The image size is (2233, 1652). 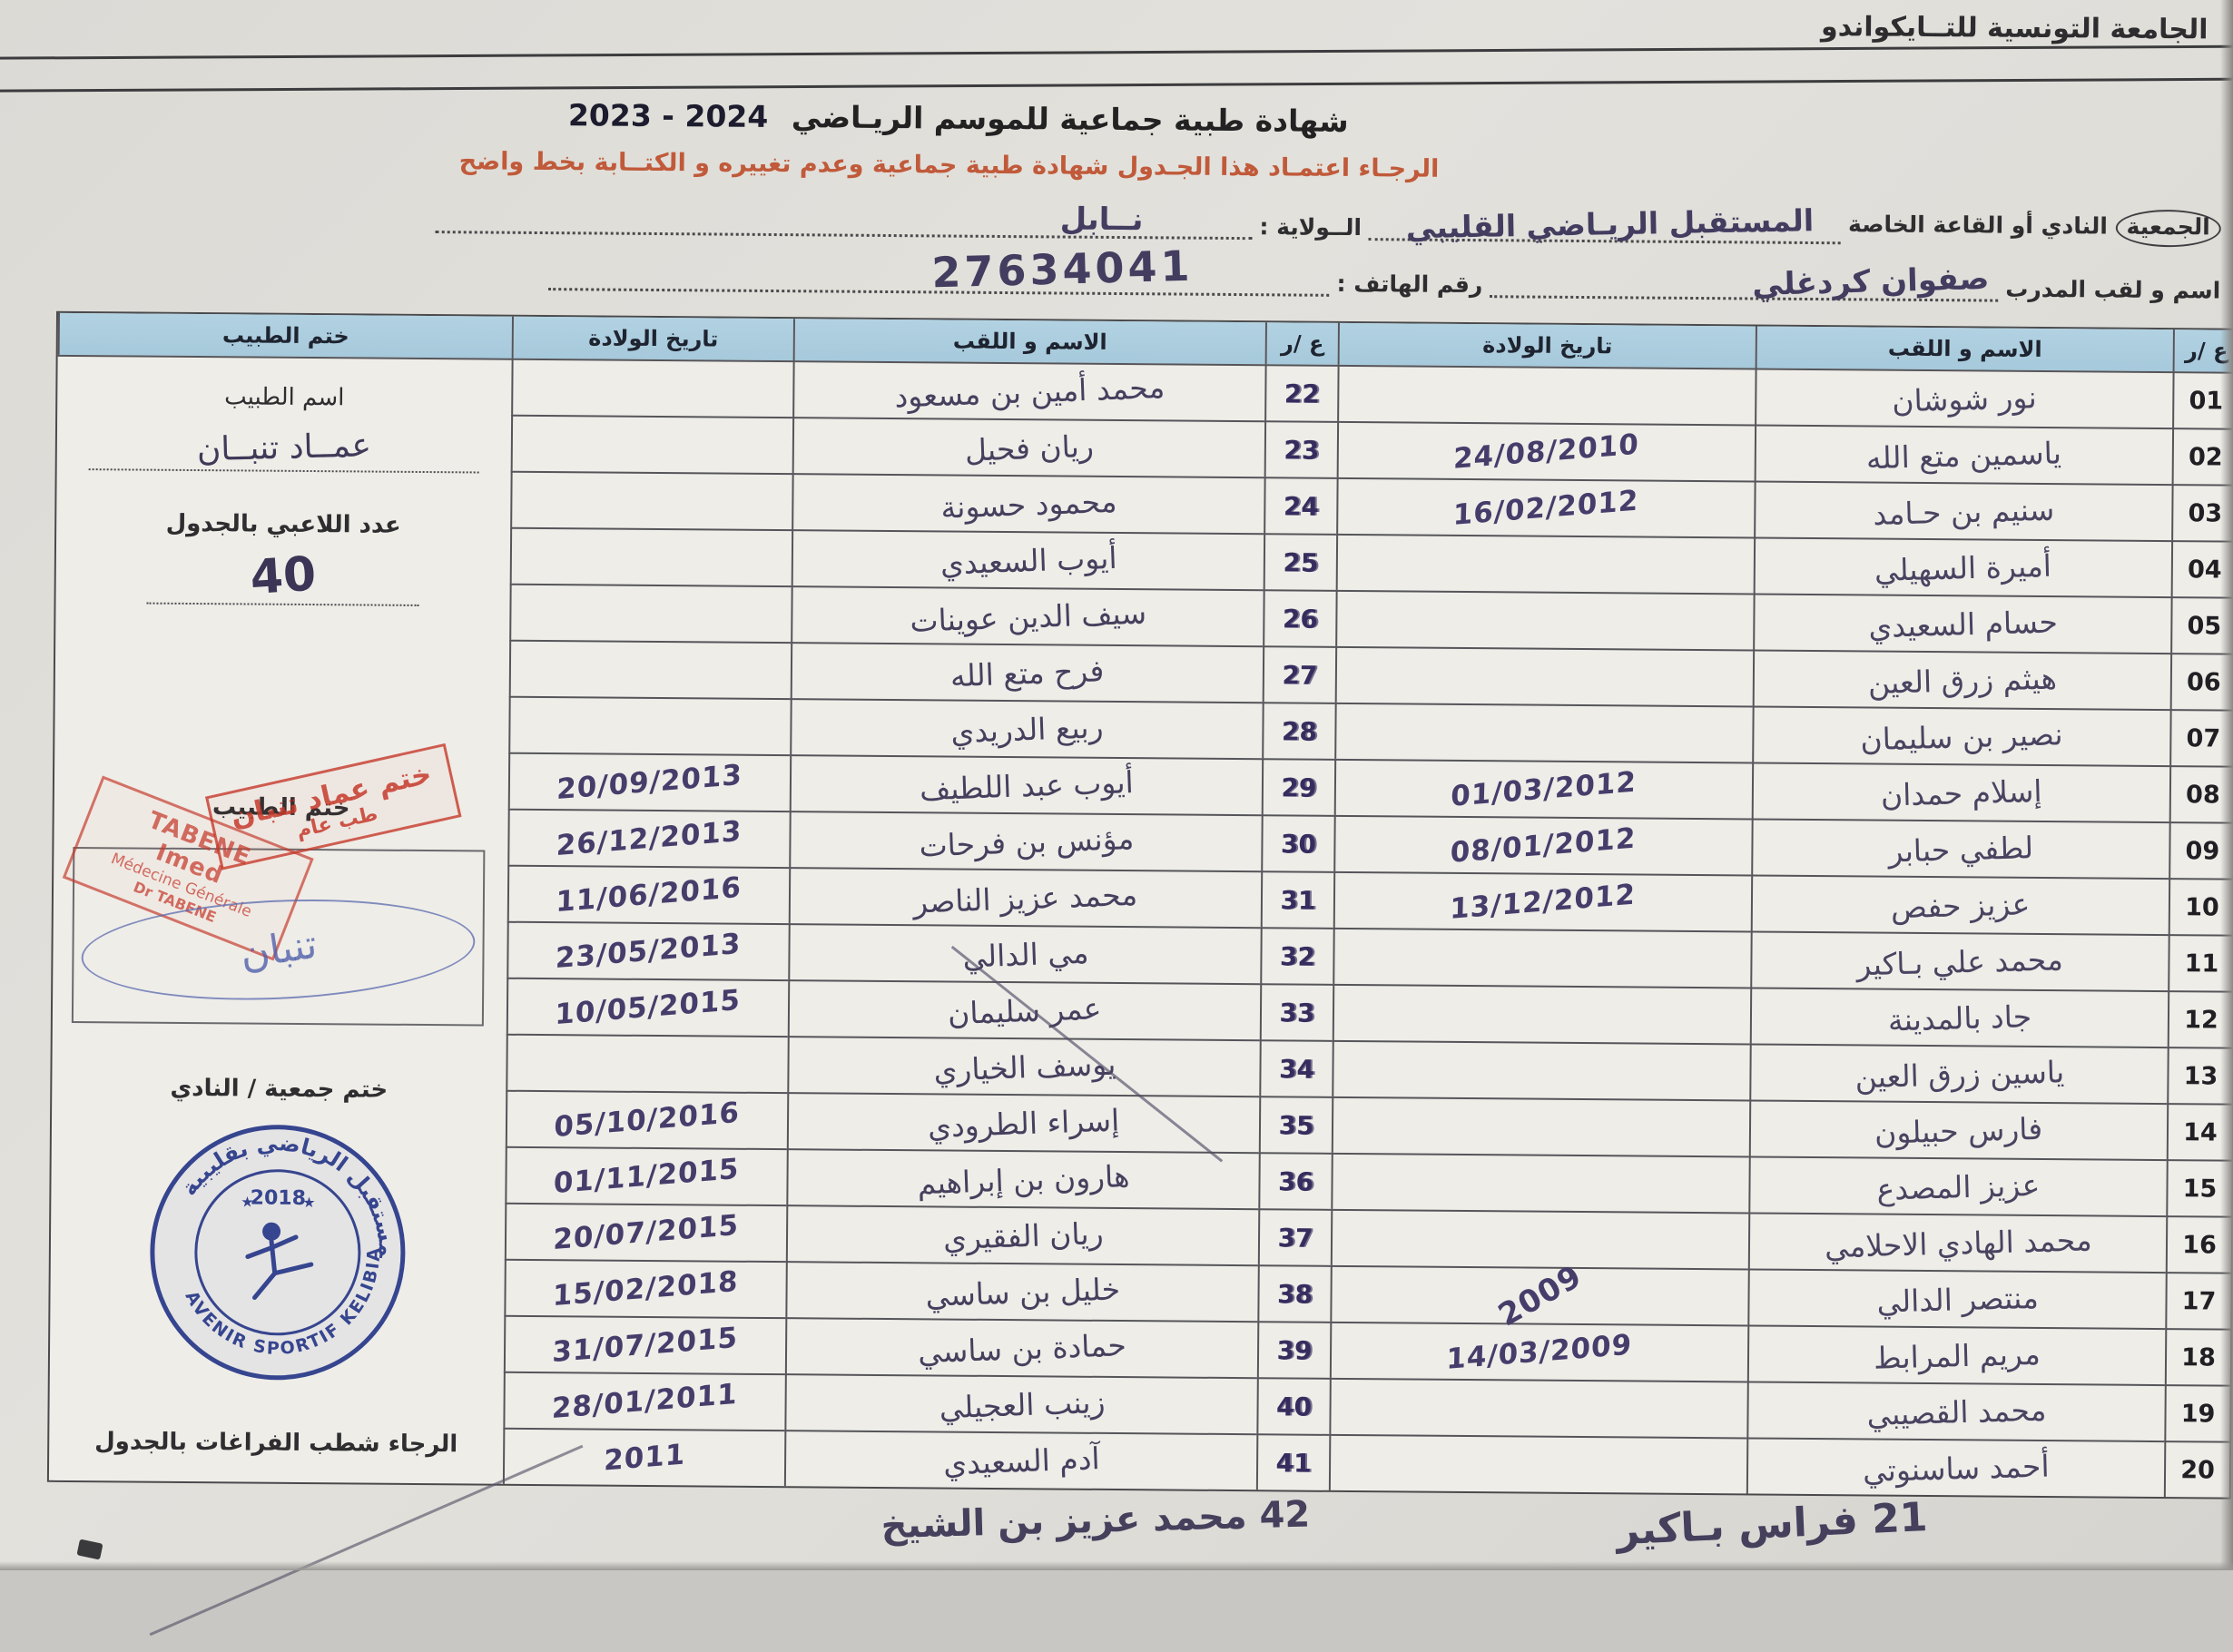 I want to click on club-value-line: المستقبل الريـاضي القليبي, so click(x=1605, y=225).